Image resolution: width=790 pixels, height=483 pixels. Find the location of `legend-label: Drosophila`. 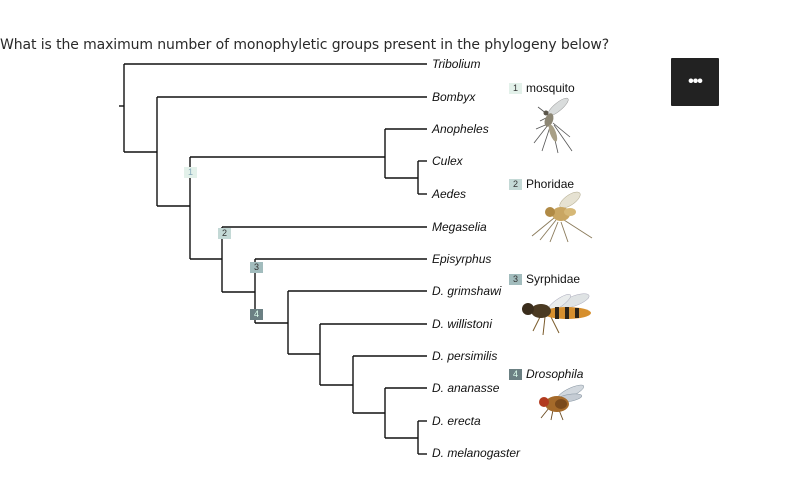

legend-label: Drosophila is located at coordinates (555, 374).